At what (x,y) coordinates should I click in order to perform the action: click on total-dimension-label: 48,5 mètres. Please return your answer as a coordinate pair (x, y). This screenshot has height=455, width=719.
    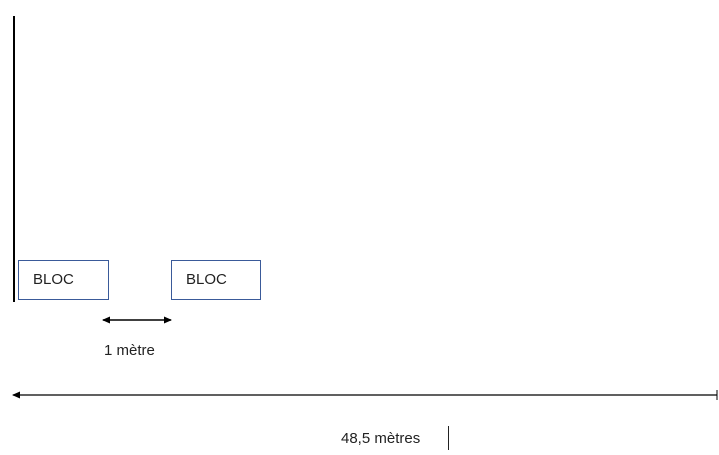
    Looking at the image, I should click on (381, 438).